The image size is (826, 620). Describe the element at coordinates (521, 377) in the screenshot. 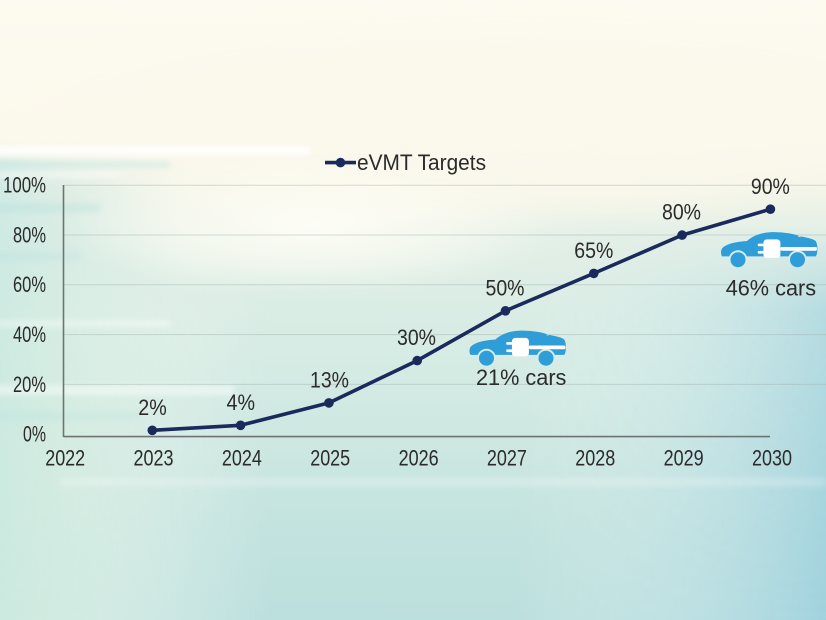

I see `svg-text: 21% cars` at that location.